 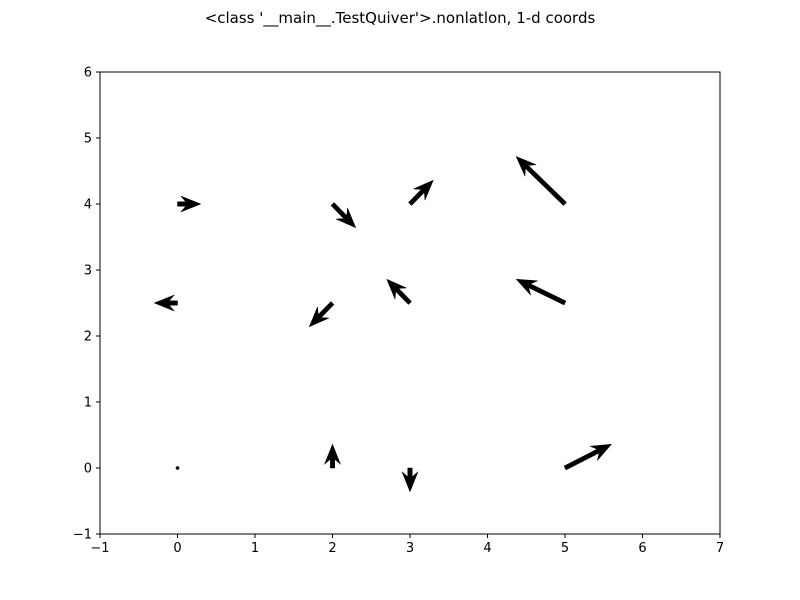 I want to click on y-tick-label: 0, so click(x=88, y=469).